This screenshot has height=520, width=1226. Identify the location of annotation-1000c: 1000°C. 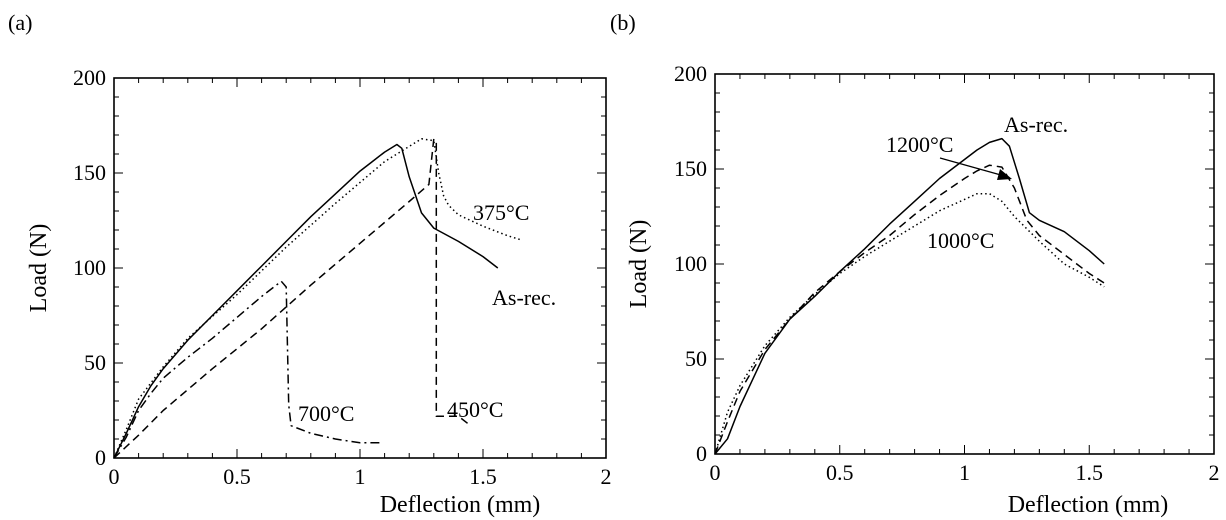
(960, 240).